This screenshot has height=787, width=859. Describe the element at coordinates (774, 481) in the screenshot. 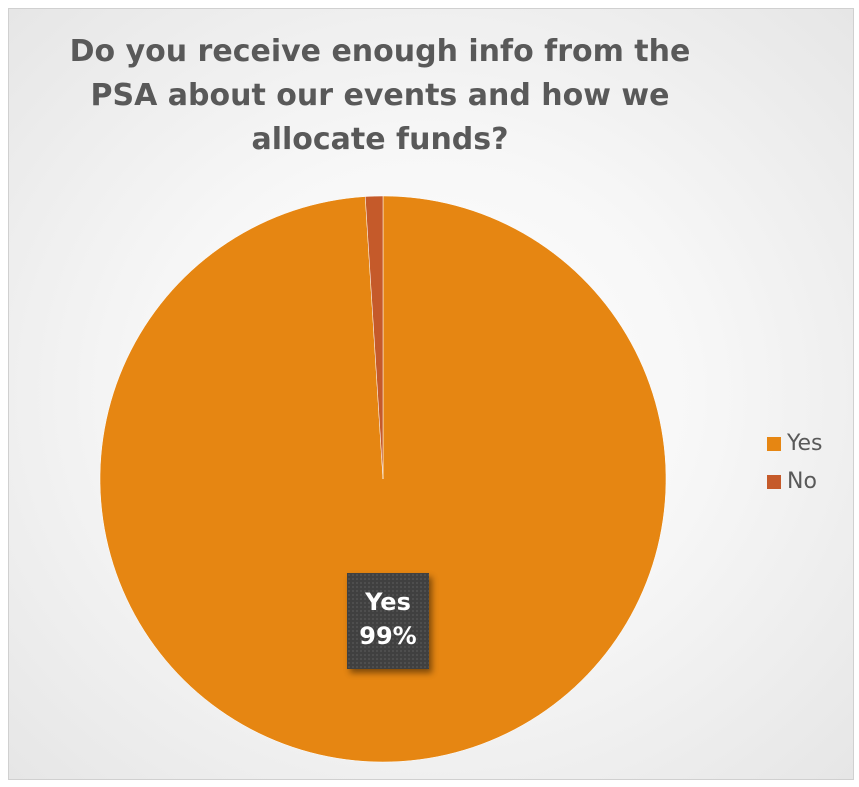

I see `legend-swatch-no` at that location.